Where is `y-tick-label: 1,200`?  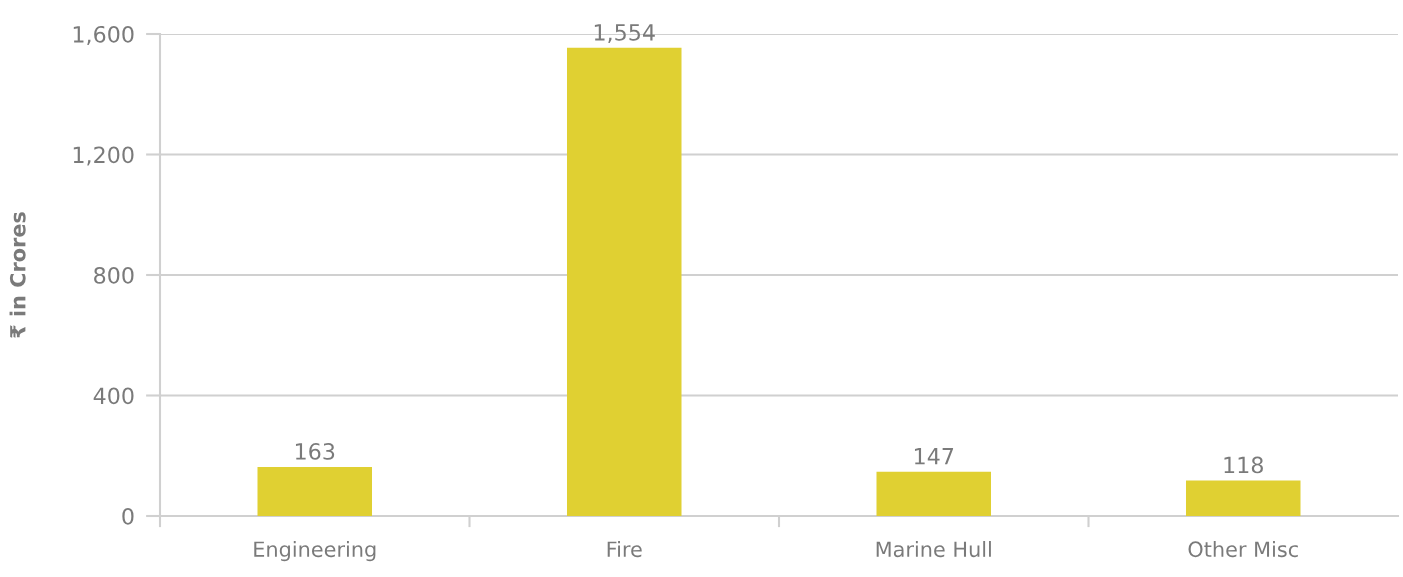 y-tick-label: 1,200 is located at coordinates (103, 156).